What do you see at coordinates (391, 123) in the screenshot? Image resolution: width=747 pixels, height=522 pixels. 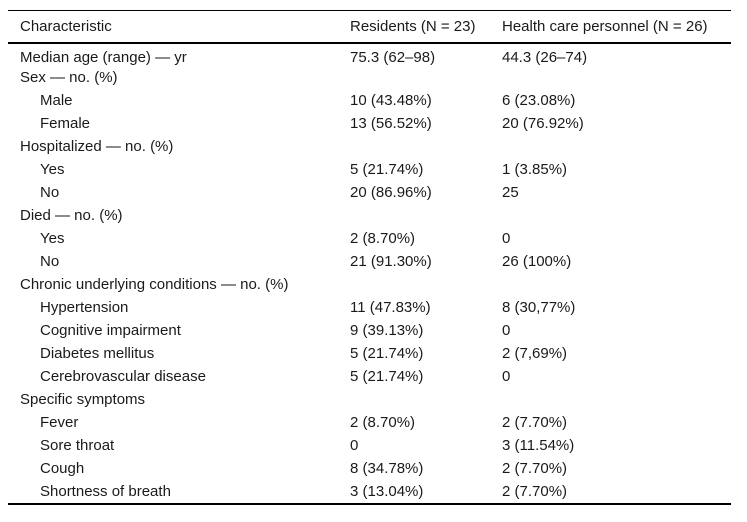 I see `residents-value-cell: 13 (56.52%)` at bounding box center [391, 123].